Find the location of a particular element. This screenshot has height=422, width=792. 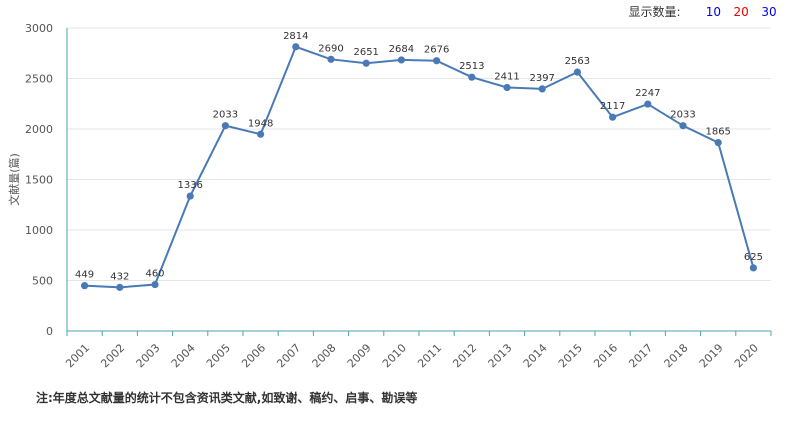

display-count-bar: 显示数量: 10 20 30 is located at coordinates (703, 11).